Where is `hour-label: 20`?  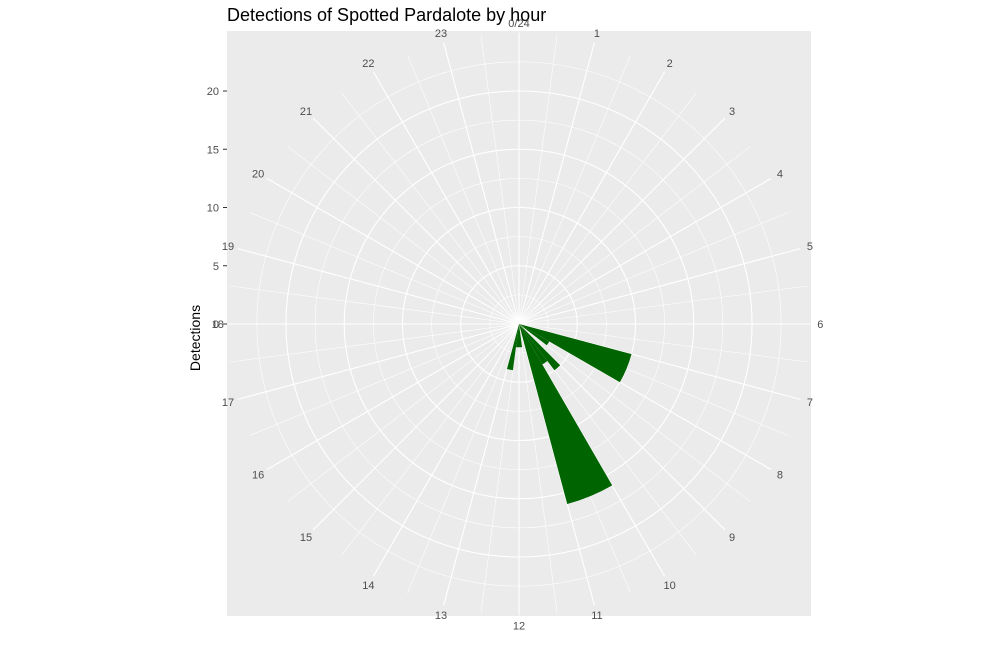 hour-label: 20 is located at coordinates (258, 174).